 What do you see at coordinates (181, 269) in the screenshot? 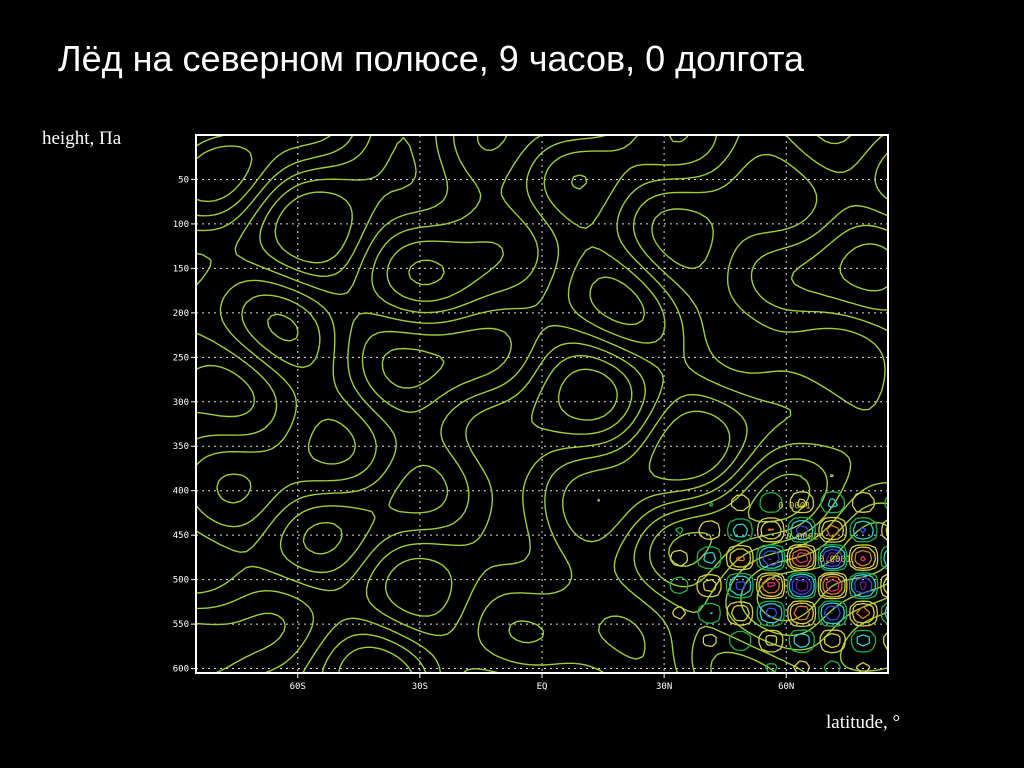
I see `y-tick-label: 150` at bounding box center [181, 269].